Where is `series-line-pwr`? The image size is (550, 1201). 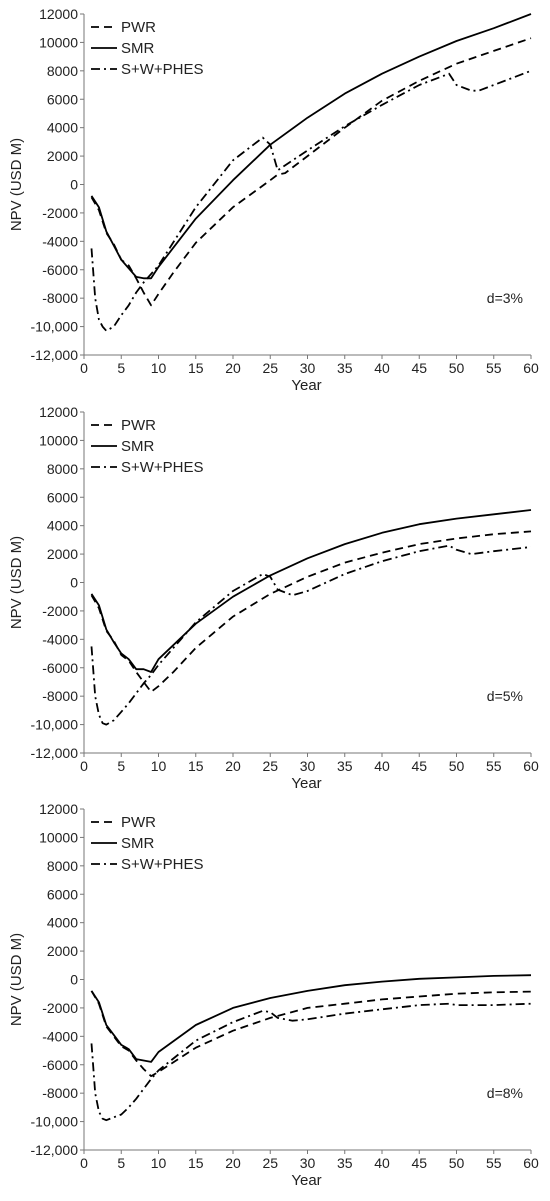 series-line-pwr is located at coordinates (311, 1033).